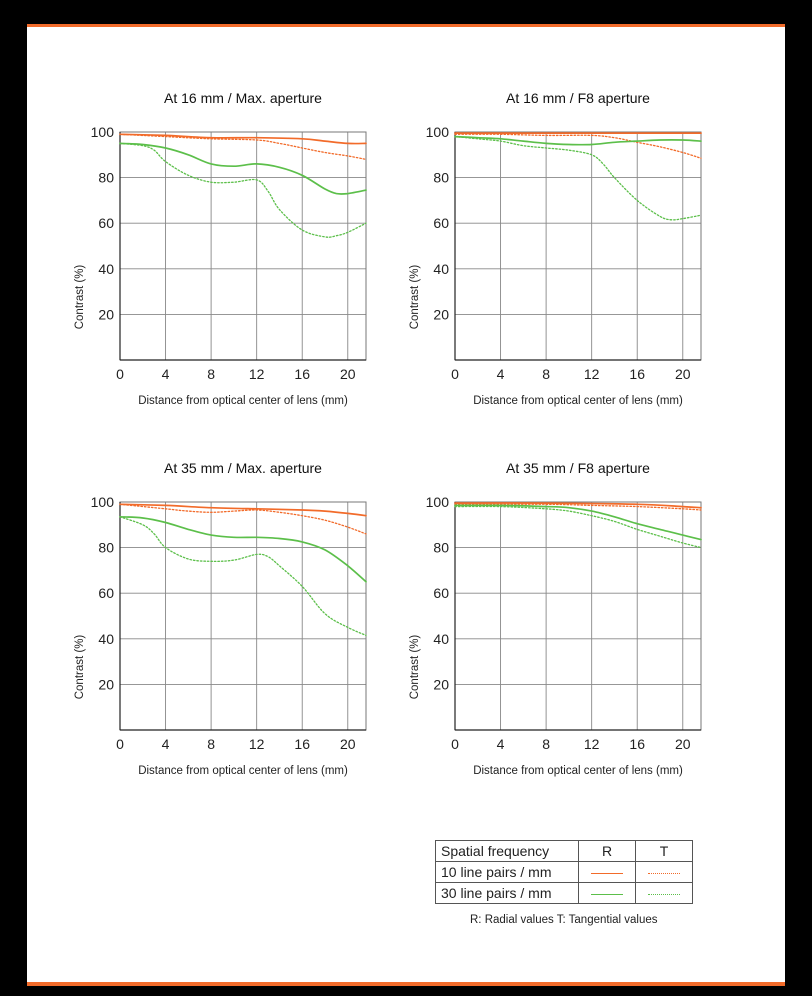 This screenshot has height=996, width=812. Describe the element at coordinates (664, 851) in the screenshot. I see `legend-col-t: T` at that location.